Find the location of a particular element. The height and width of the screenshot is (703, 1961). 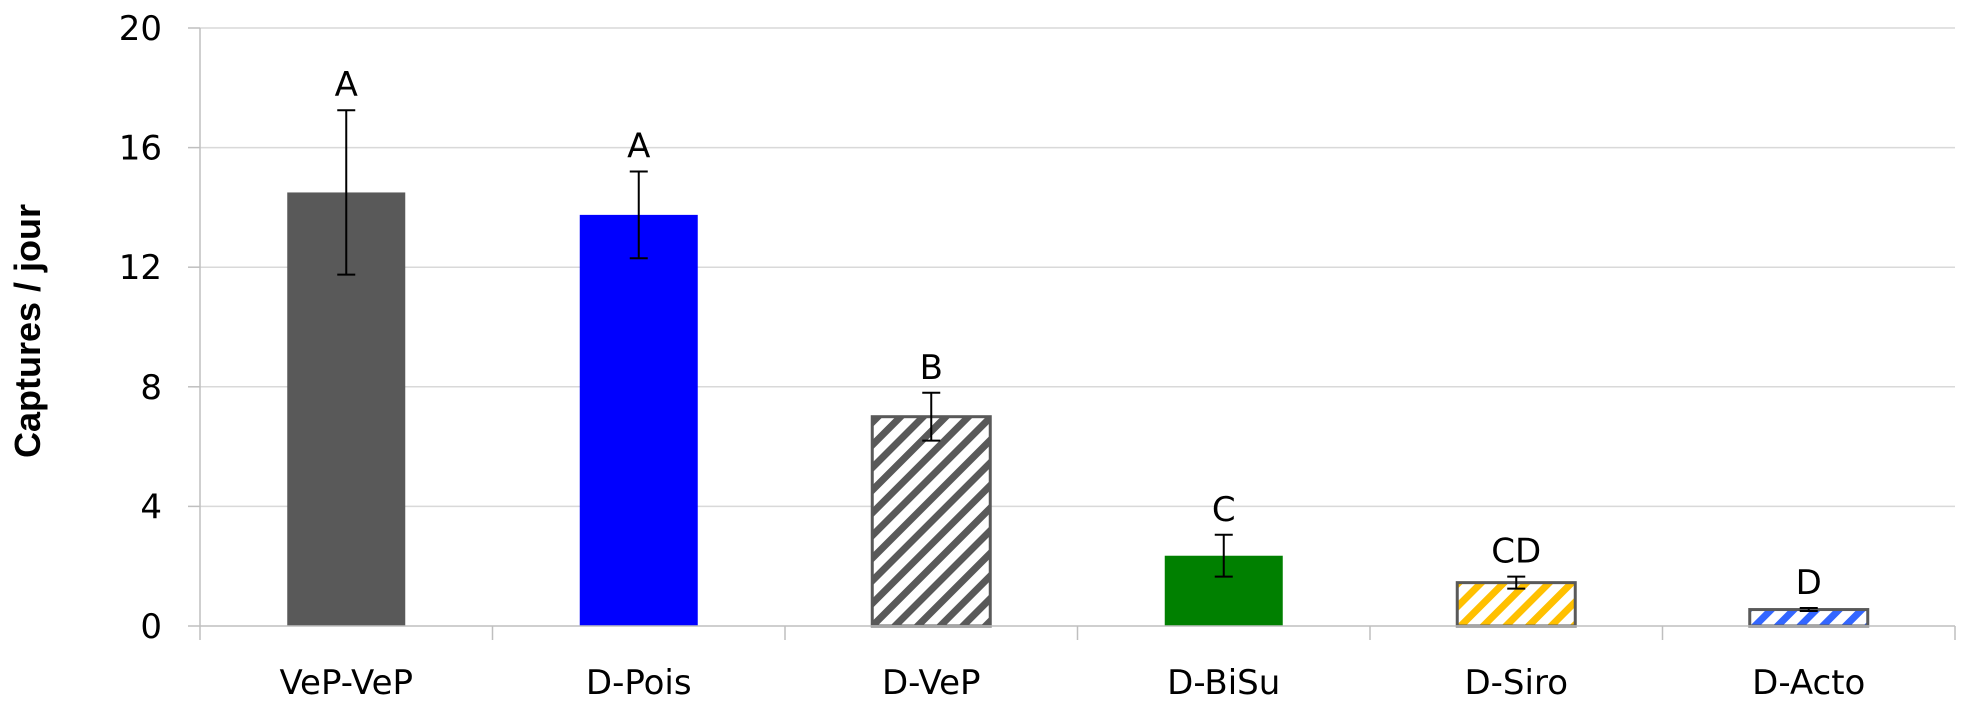

y-tick-label: 4 is located at coordinates (151, 507).